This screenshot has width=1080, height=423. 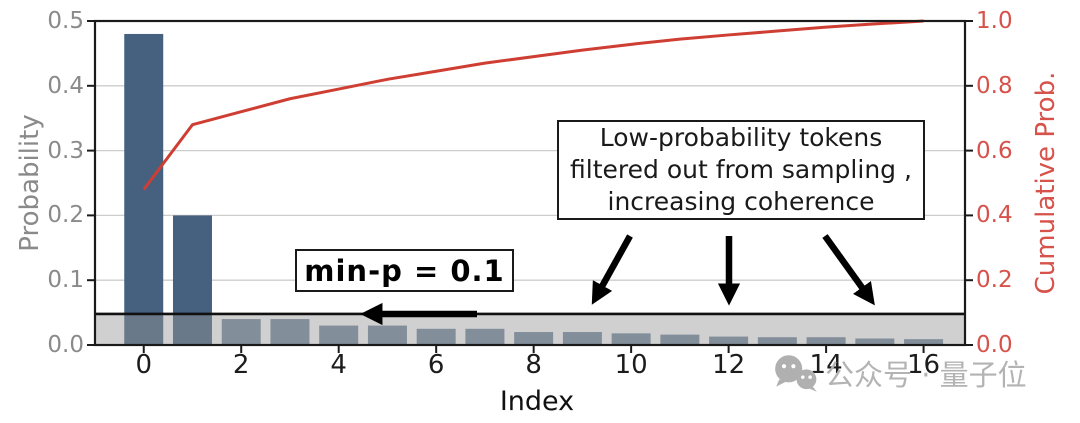 I want to click on y-tick-label-left: 0.3, so click(x=65, y=150).